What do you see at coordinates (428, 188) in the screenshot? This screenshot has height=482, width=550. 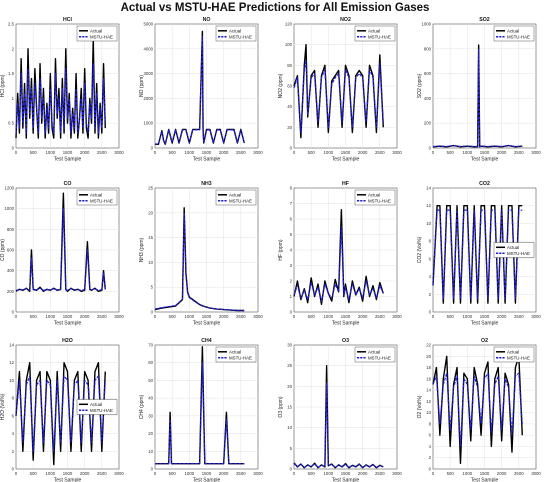 I see `y-tick-label: 14` at bounding box center [428, 188].